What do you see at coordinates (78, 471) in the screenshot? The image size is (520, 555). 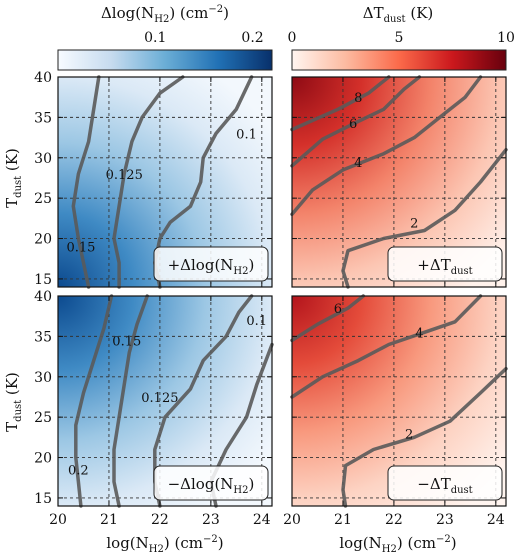 I see `contour-label: 0.2` at bounding box center [78, 471].